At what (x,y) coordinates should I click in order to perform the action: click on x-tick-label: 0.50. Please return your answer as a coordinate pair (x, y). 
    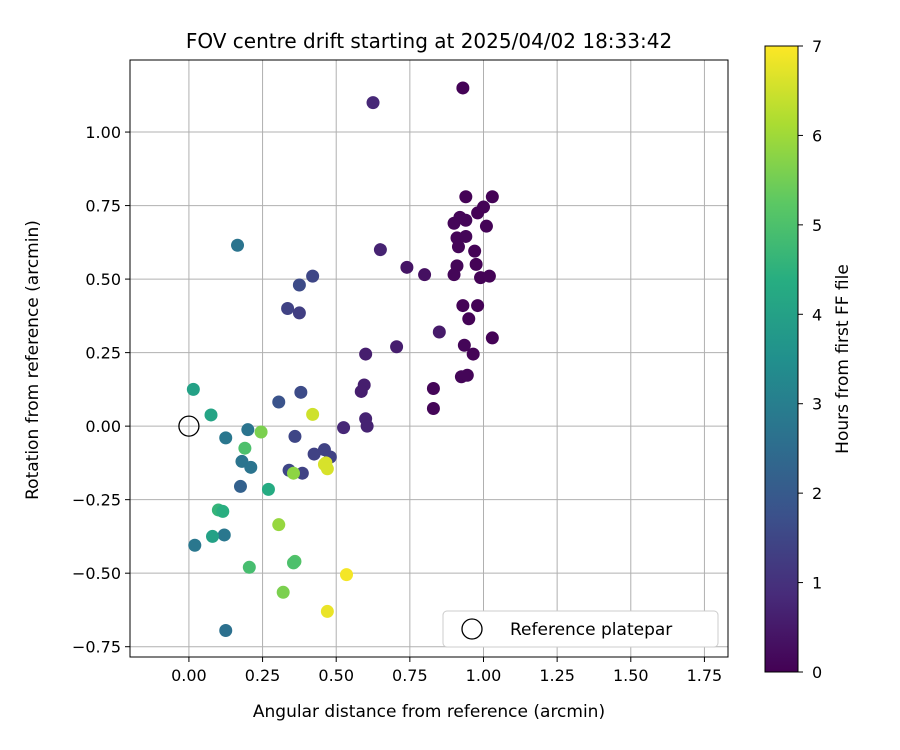
    Looking at the image, I should click on (336, 675).